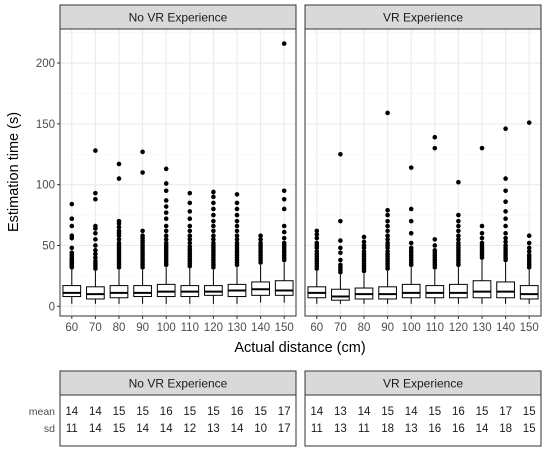 The image size is (550, 451). I want to click on mean-value: 16, so click(166, 412).